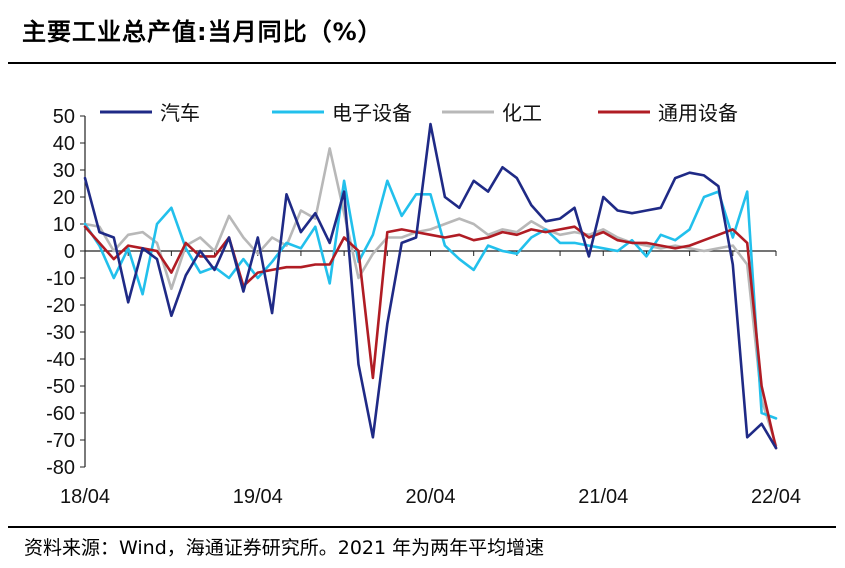 The image size is (845, 568). I want to click on y-tick-label: -10, so click(60, 279).